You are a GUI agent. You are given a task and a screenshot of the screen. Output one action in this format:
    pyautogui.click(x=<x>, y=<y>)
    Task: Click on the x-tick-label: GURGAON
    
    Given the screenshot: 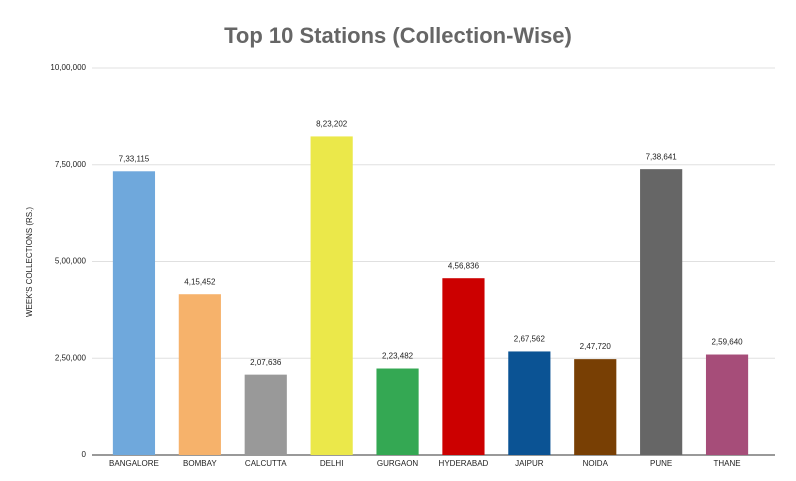 What is the action you would take?
    pyautogui.click(x=398, y=463)
    